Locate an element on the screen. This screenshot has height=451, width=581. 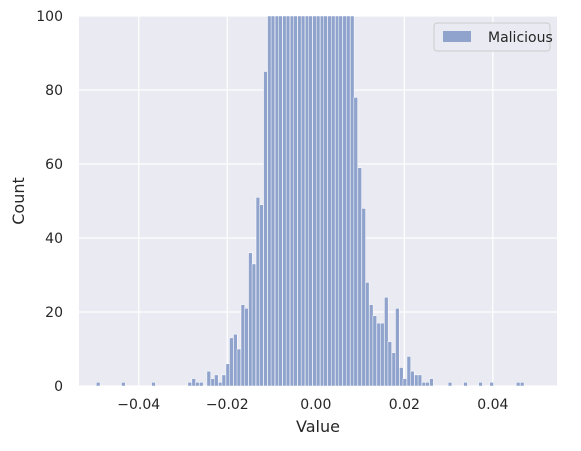
y-tick-label: 60 is located at coordinates (54, 165).